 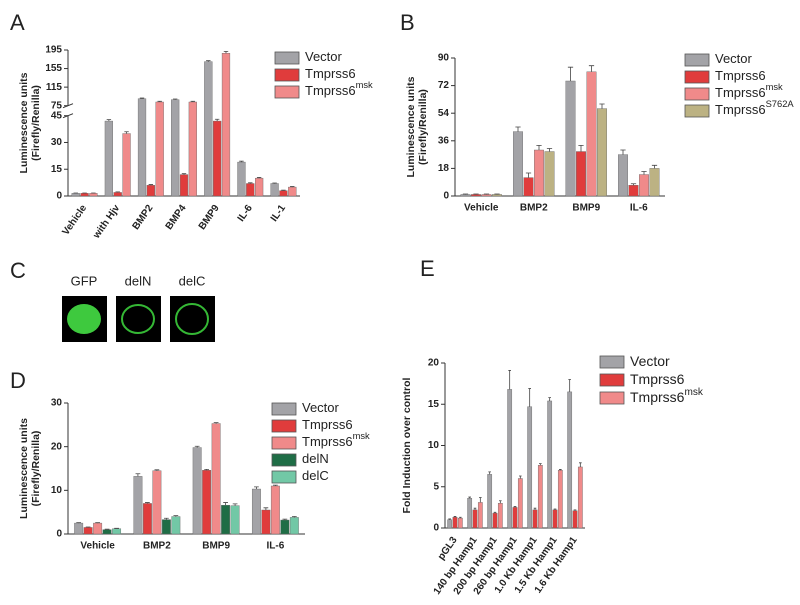 What do you see at coordinates (57, 490) in the screenshot?
I see `y-tick-label: 10` at bounding box center [57, 490].